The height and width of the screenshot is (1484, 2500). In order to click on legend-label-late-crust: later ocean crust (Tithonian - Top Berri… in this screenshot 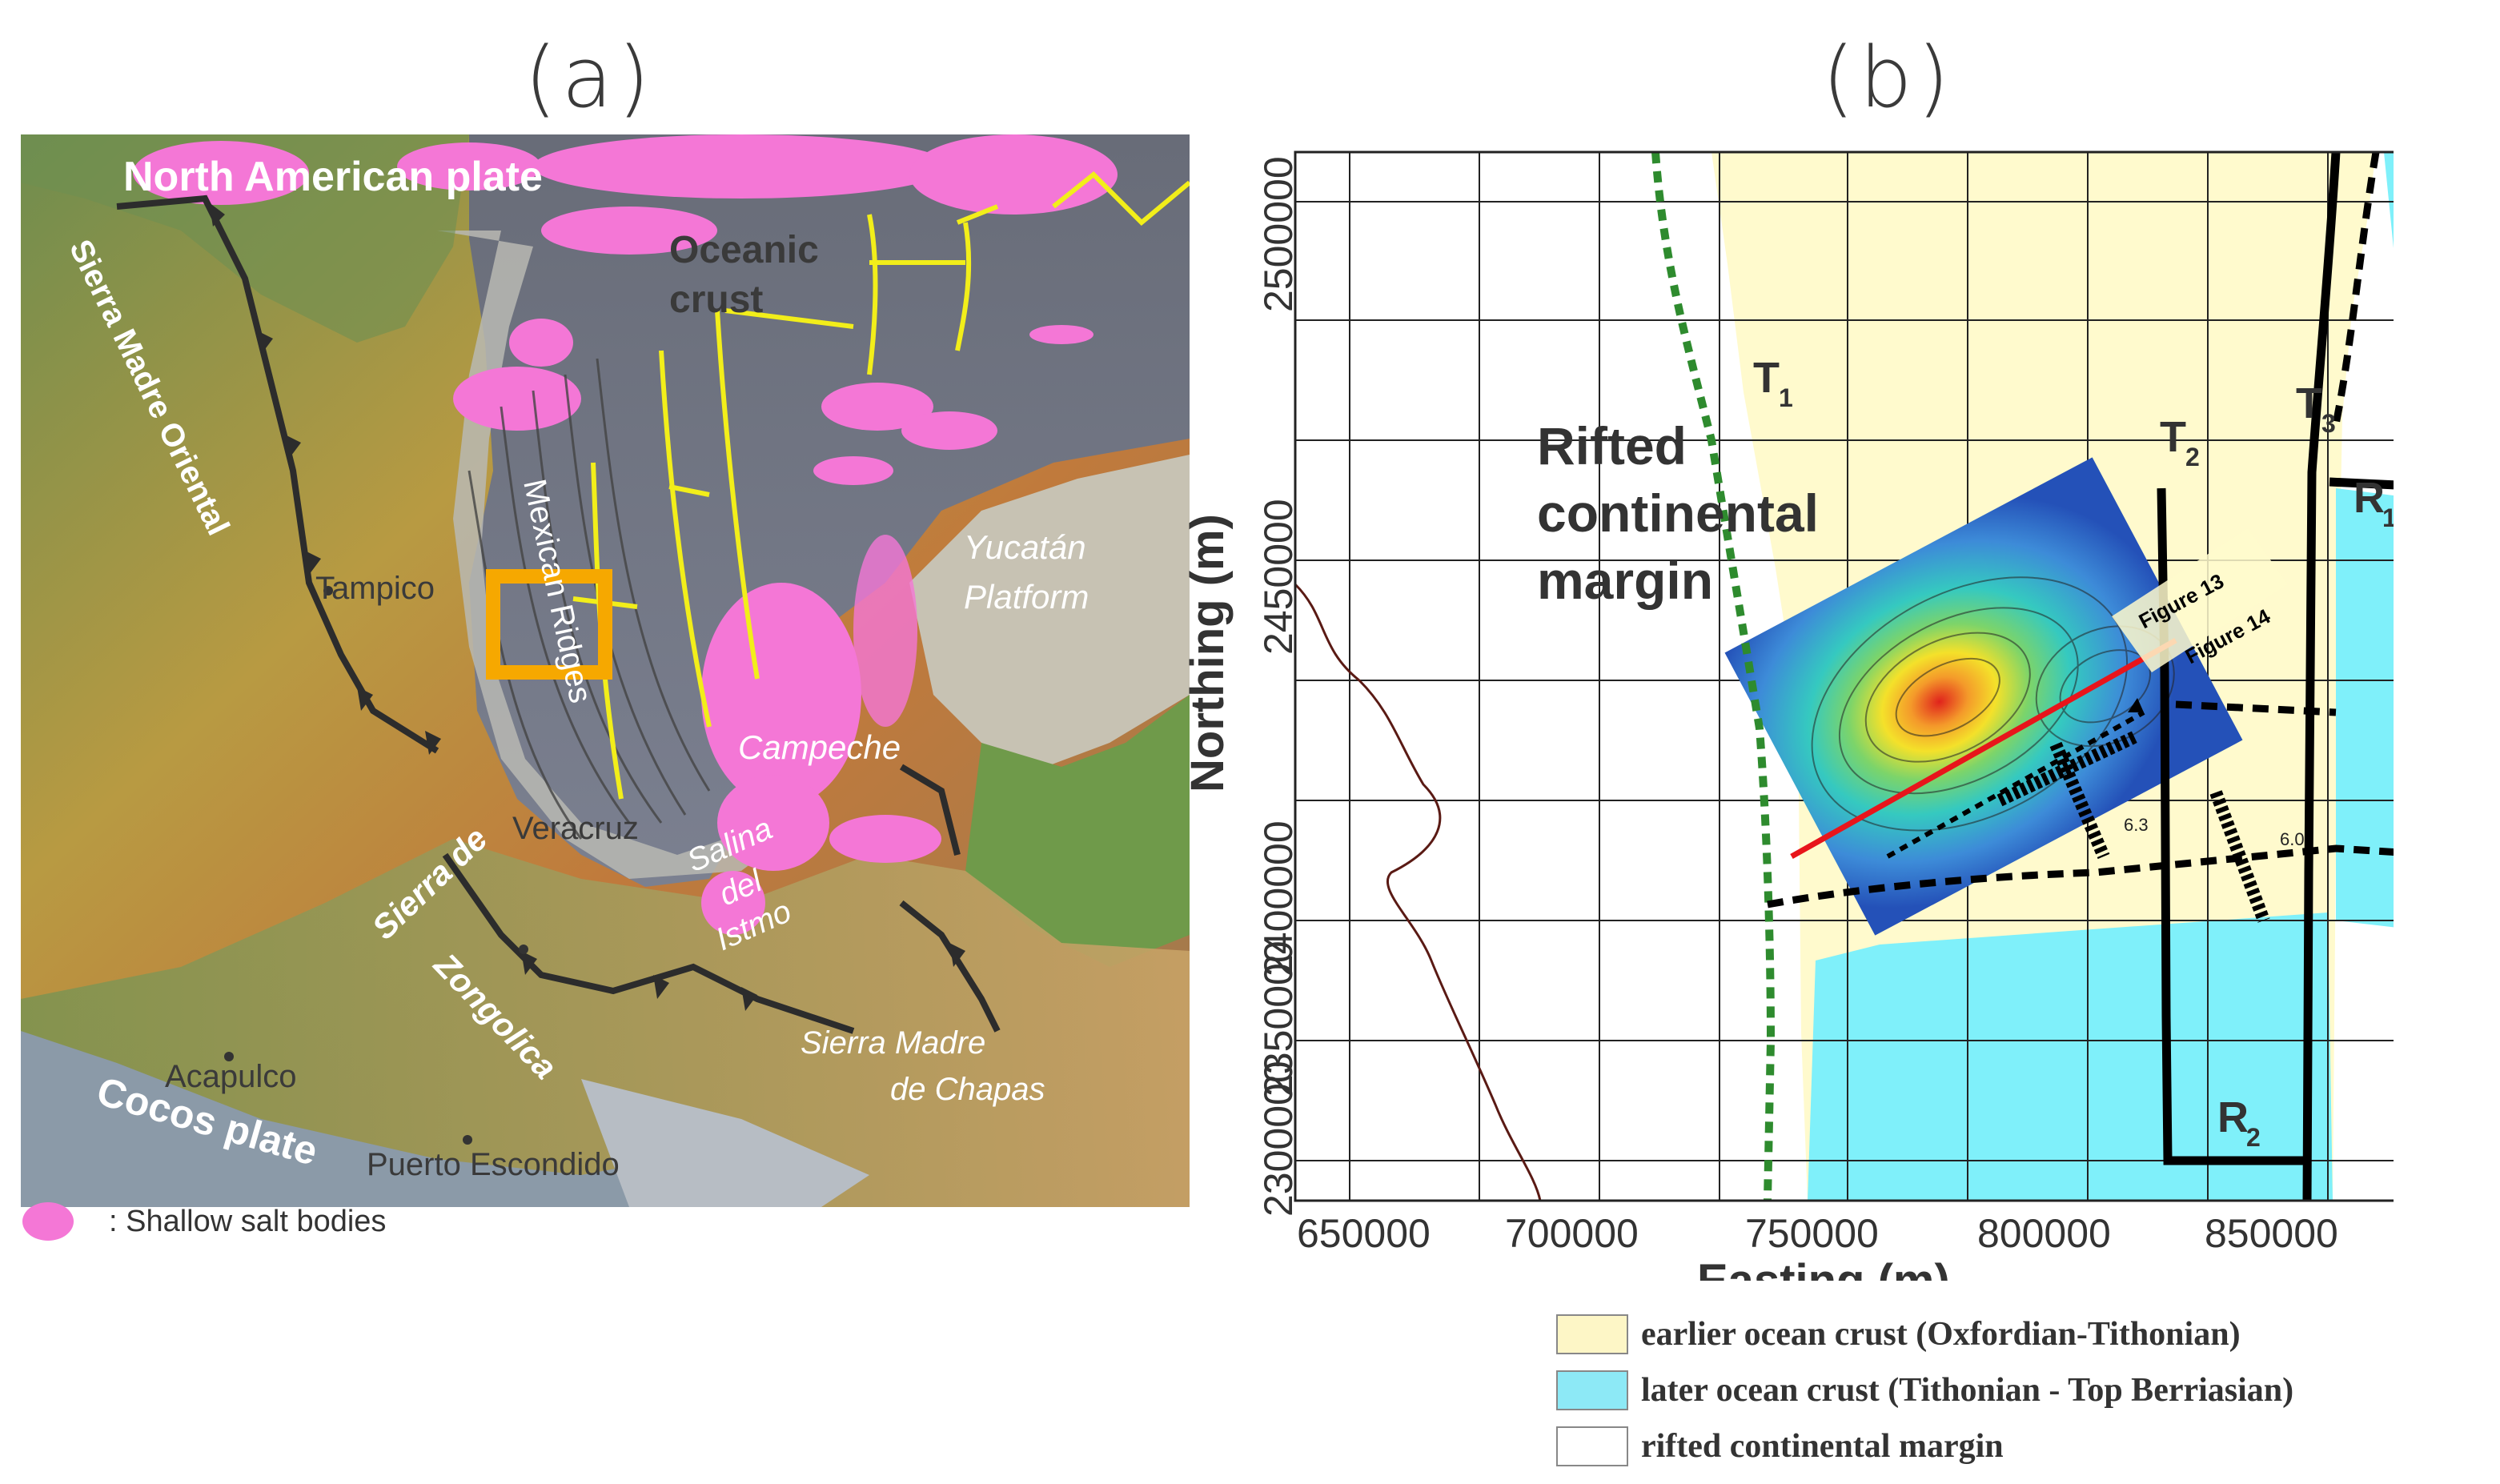, I will do `click(1968, 1390)`.